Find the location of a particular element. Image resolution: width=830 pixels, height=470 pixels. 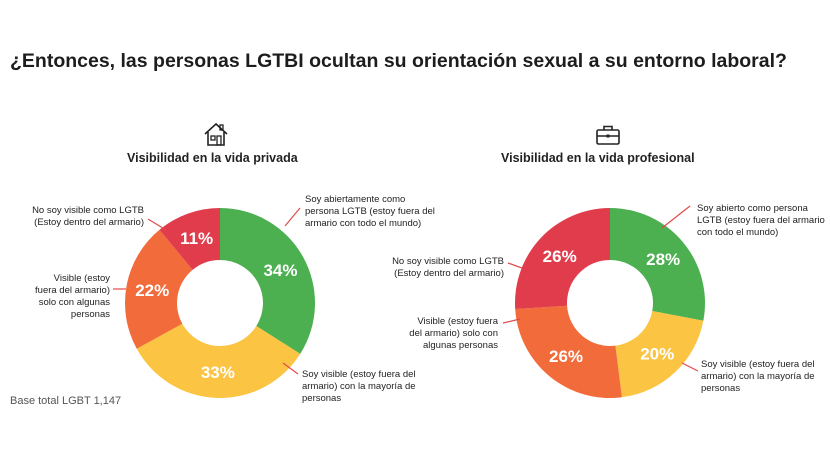

slice-value-label: 22% is located at coordinates (152, 290).